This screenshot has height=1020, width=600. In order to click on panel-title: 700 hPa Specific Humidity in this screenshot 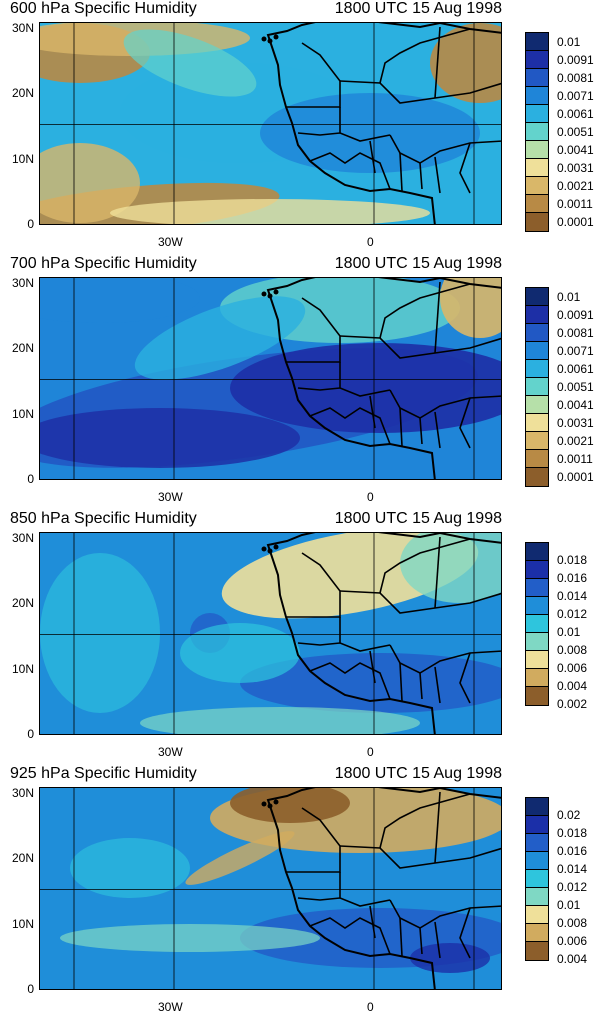, I will do `click(103, 263)`.